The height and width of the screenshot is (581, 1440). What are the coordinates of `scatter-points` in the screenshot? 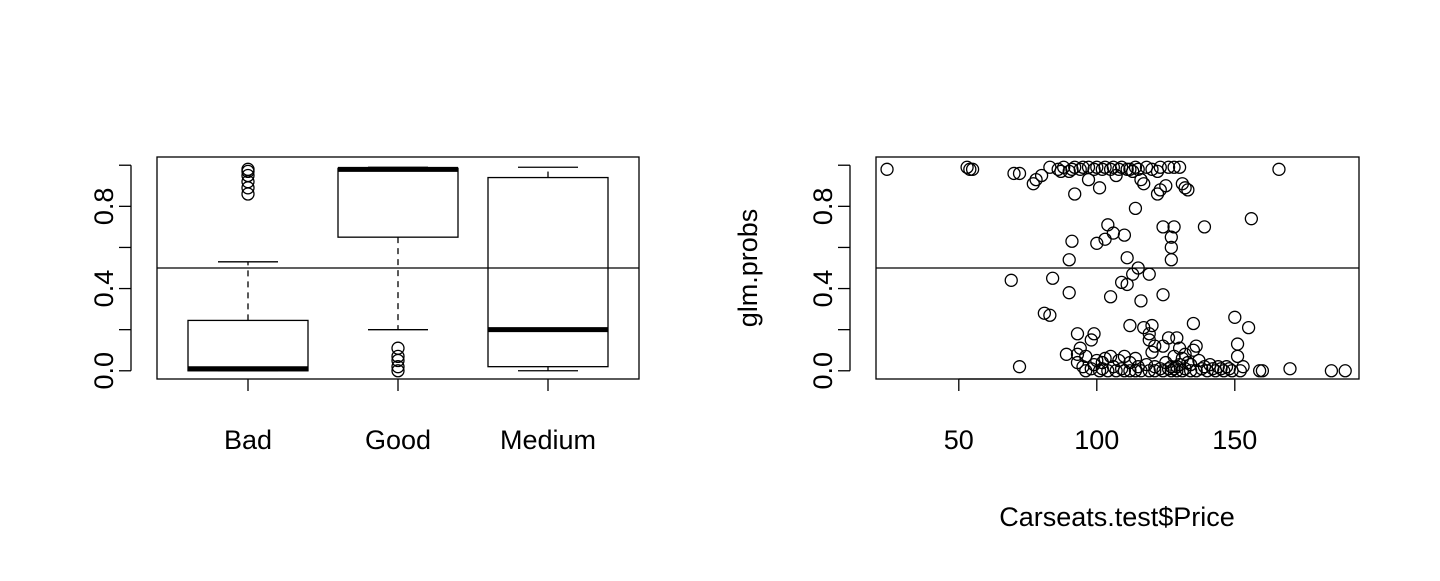 It's located at (1116, 269).